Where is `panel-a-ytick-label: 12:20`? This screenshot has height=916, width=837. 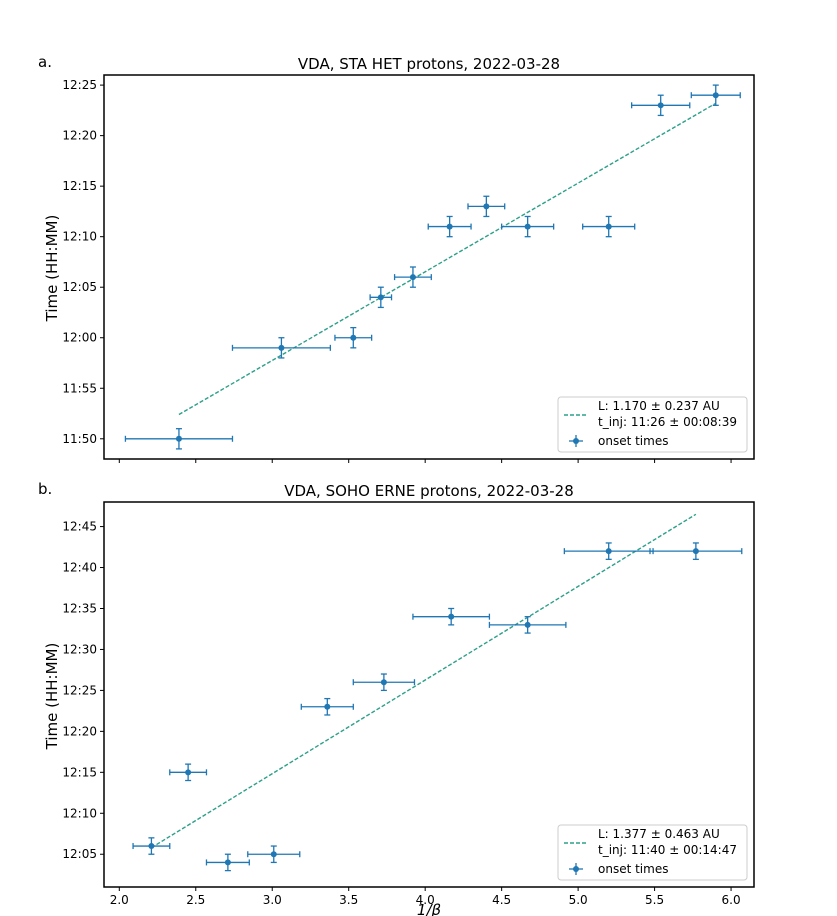
panel-a-ytick-label: 12:20 is located at coordinates (79, 136).